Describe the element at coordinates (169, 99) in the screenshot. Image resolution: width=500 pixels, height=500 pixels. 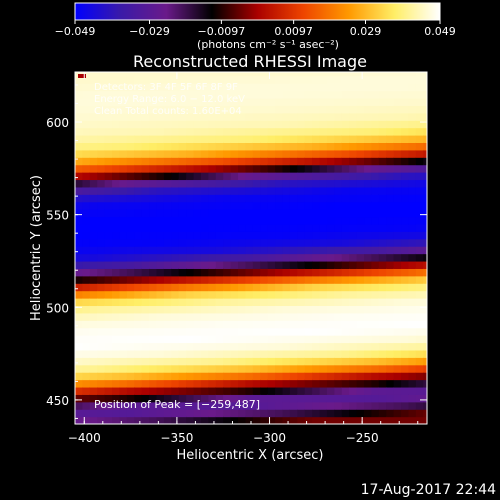
I see `info-line: Energy Range: 6.0 − 12.0 keV` at that location.